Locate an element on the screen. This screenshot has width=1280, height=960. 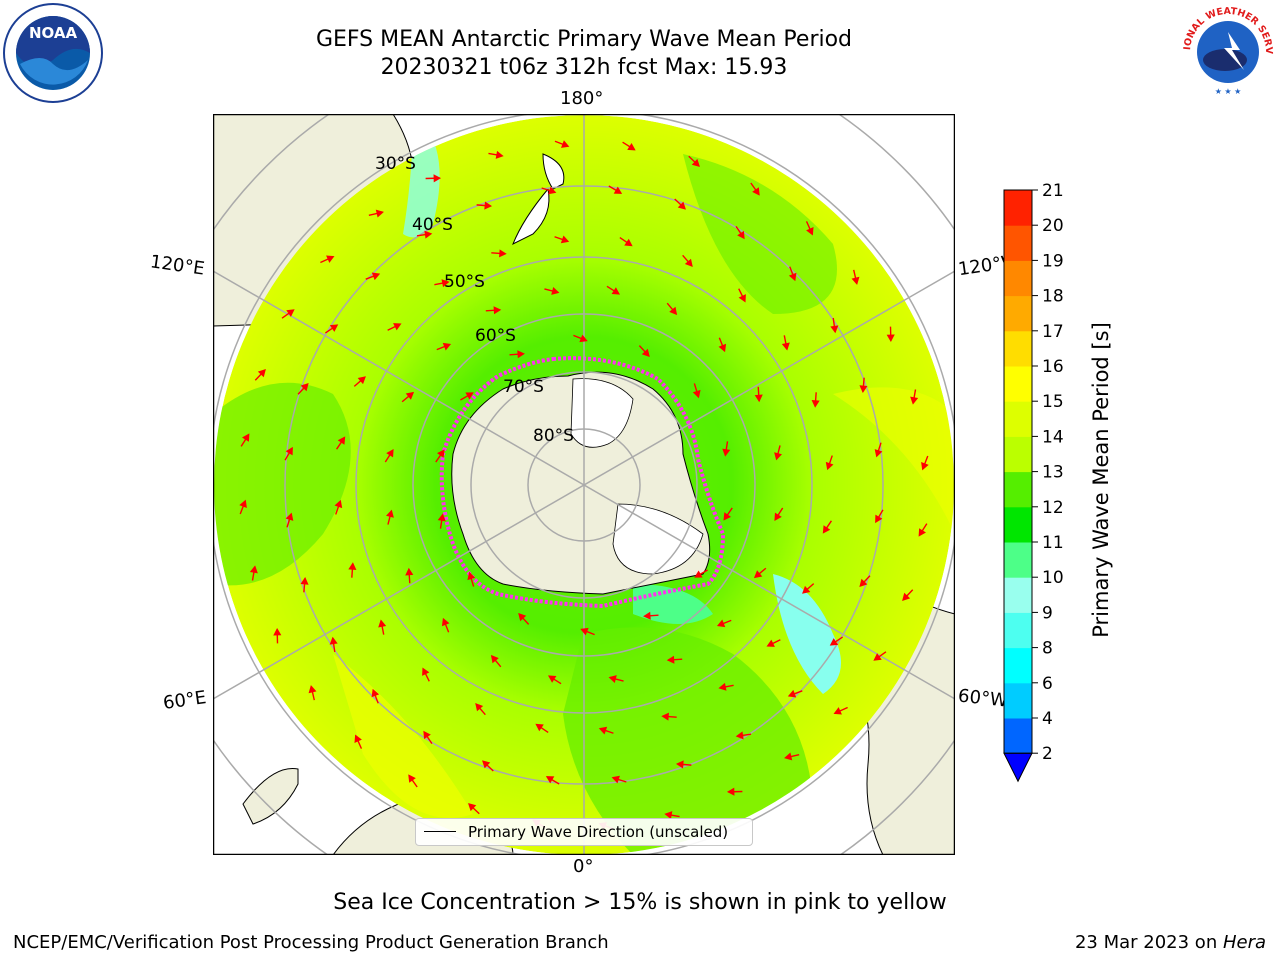
colorbar-tick-label: 19 is located at coordinates (1053, 261).